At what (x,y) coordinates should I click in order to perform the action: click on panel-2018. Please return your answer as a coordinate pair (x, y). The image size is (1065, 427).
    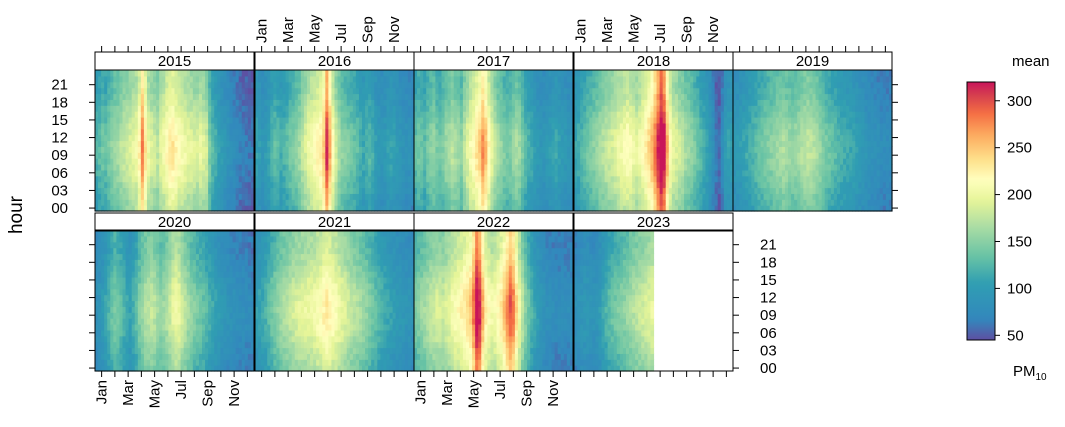
    Looking at the image, I should click on (654, 141).